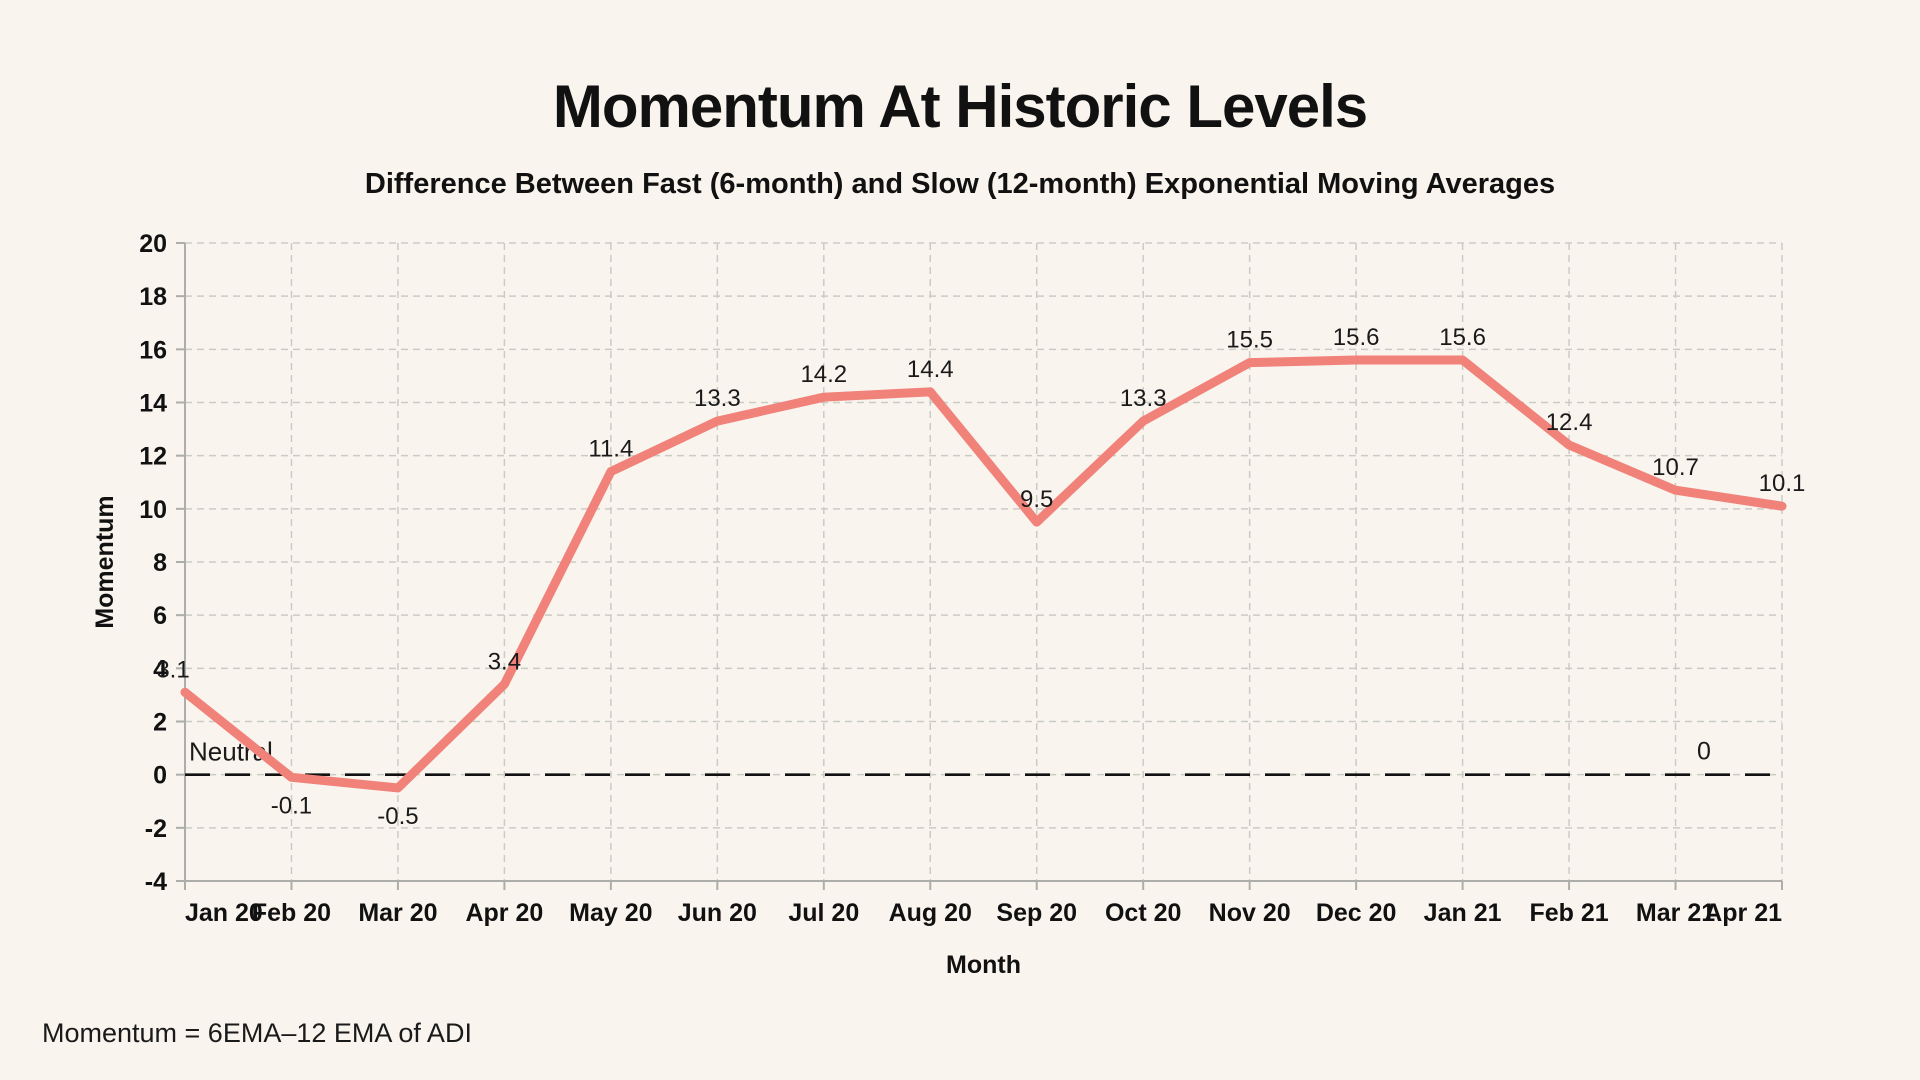 Image resolution: width=1920 pixels, height=1080 pixels. I want to click on data-label: 15.5, so click(1249, 340).